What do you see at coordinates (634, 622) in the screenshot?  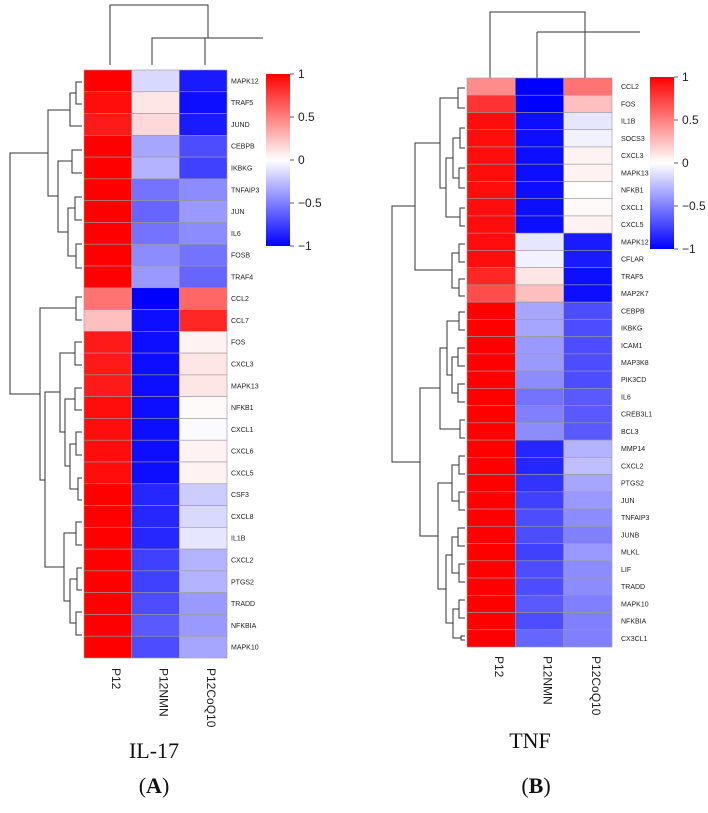 I see `row-label: NFKBIA` at bounding box center [634, 622].